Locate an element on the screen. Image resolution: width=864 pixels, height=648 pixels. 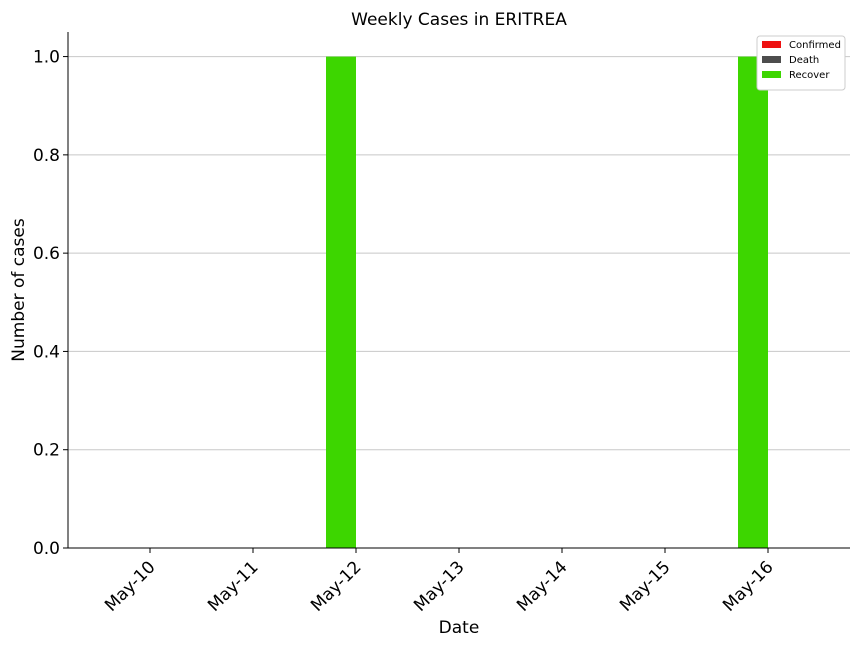
y-ticks: 0.0 0.2 0.4 0.6 0.8 1.0 is located at coordinates (50, 303).